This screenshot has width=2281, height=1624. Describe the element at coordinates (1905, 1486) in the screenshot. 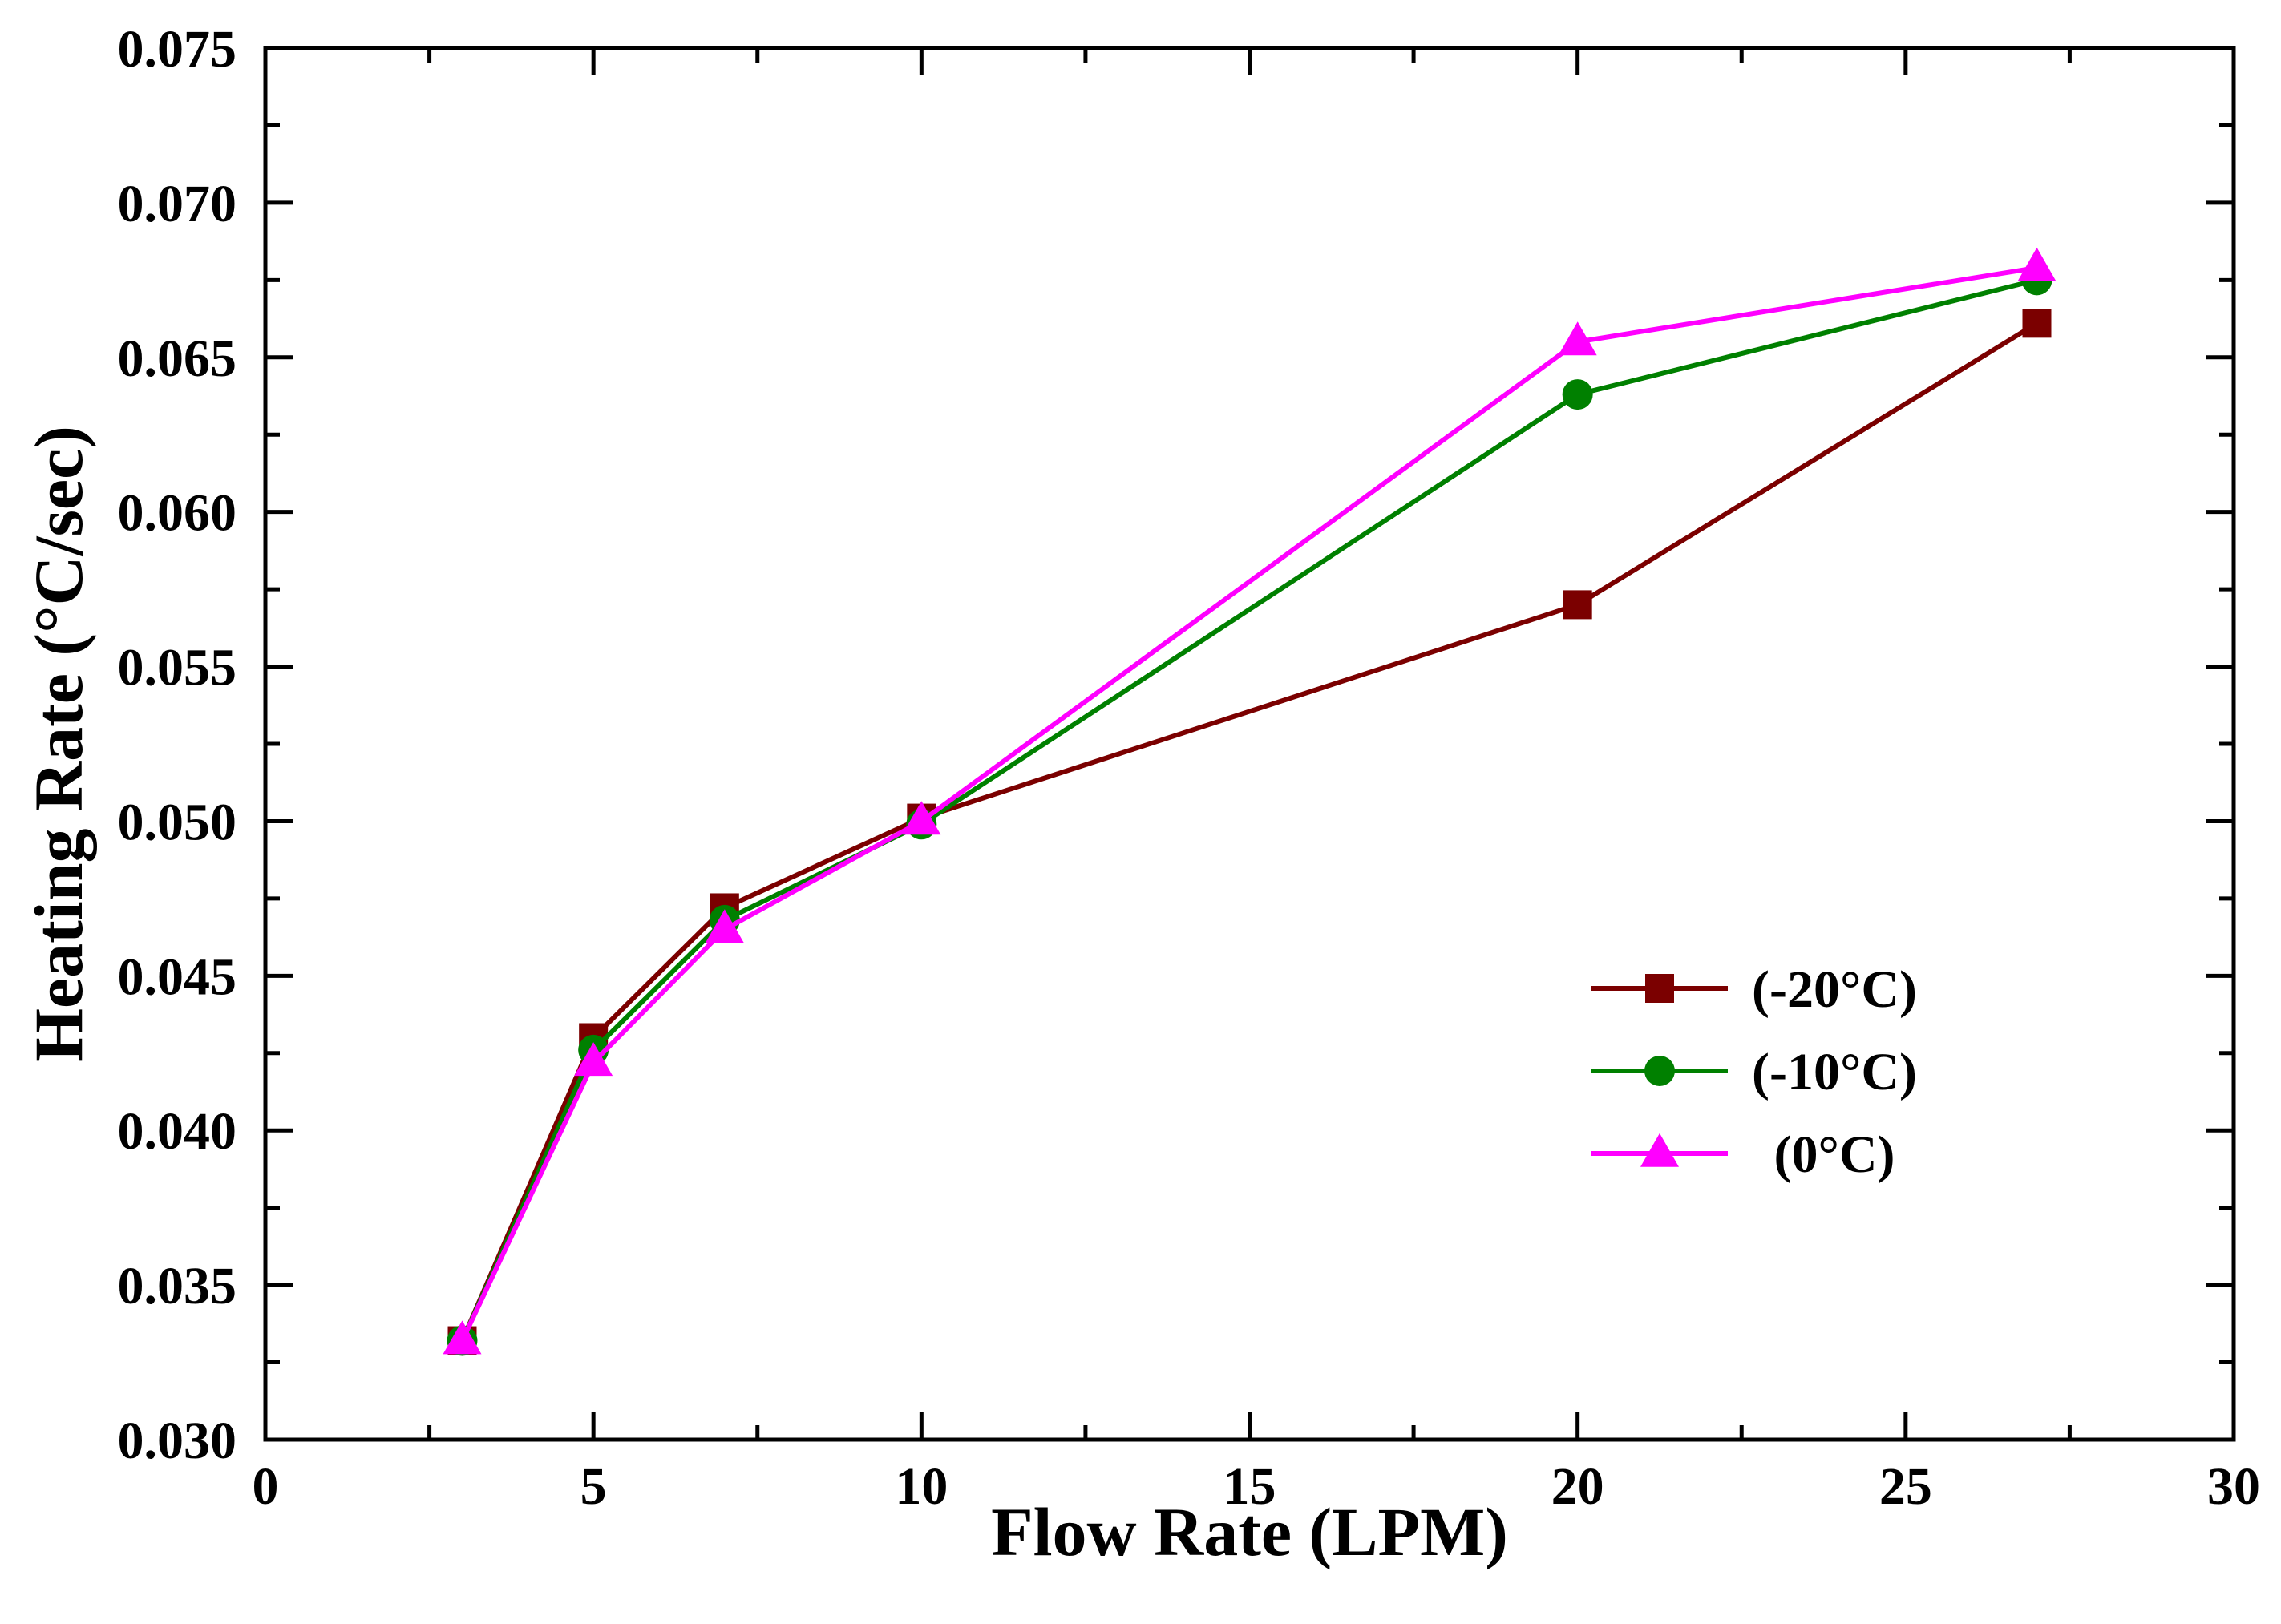

I see `x-tick-label: 25` at that location.